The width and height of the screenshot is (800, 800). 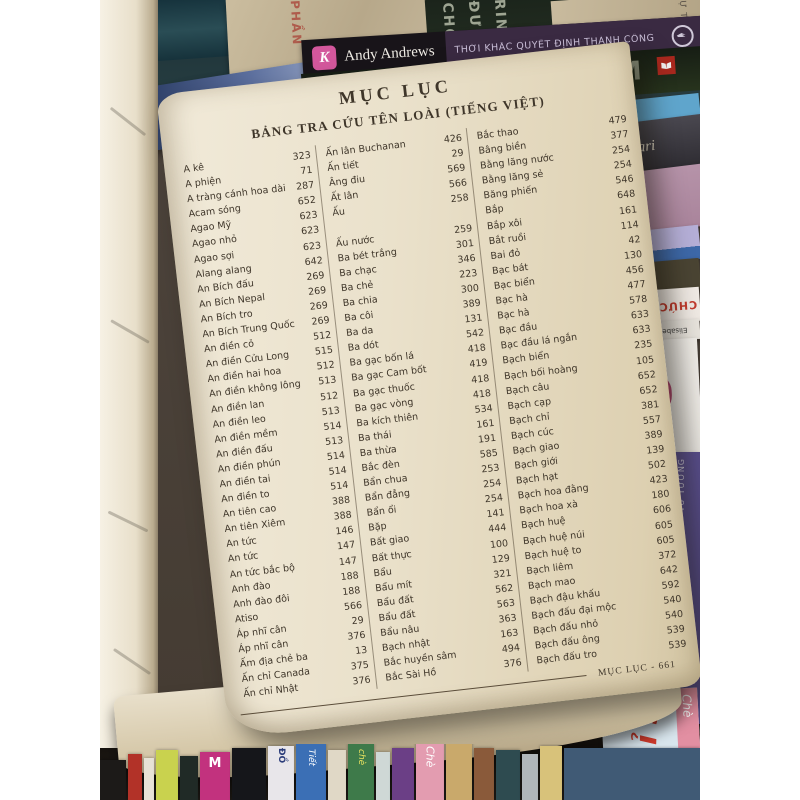 I want to click on book-spine: M, so click(x=215, y=776).